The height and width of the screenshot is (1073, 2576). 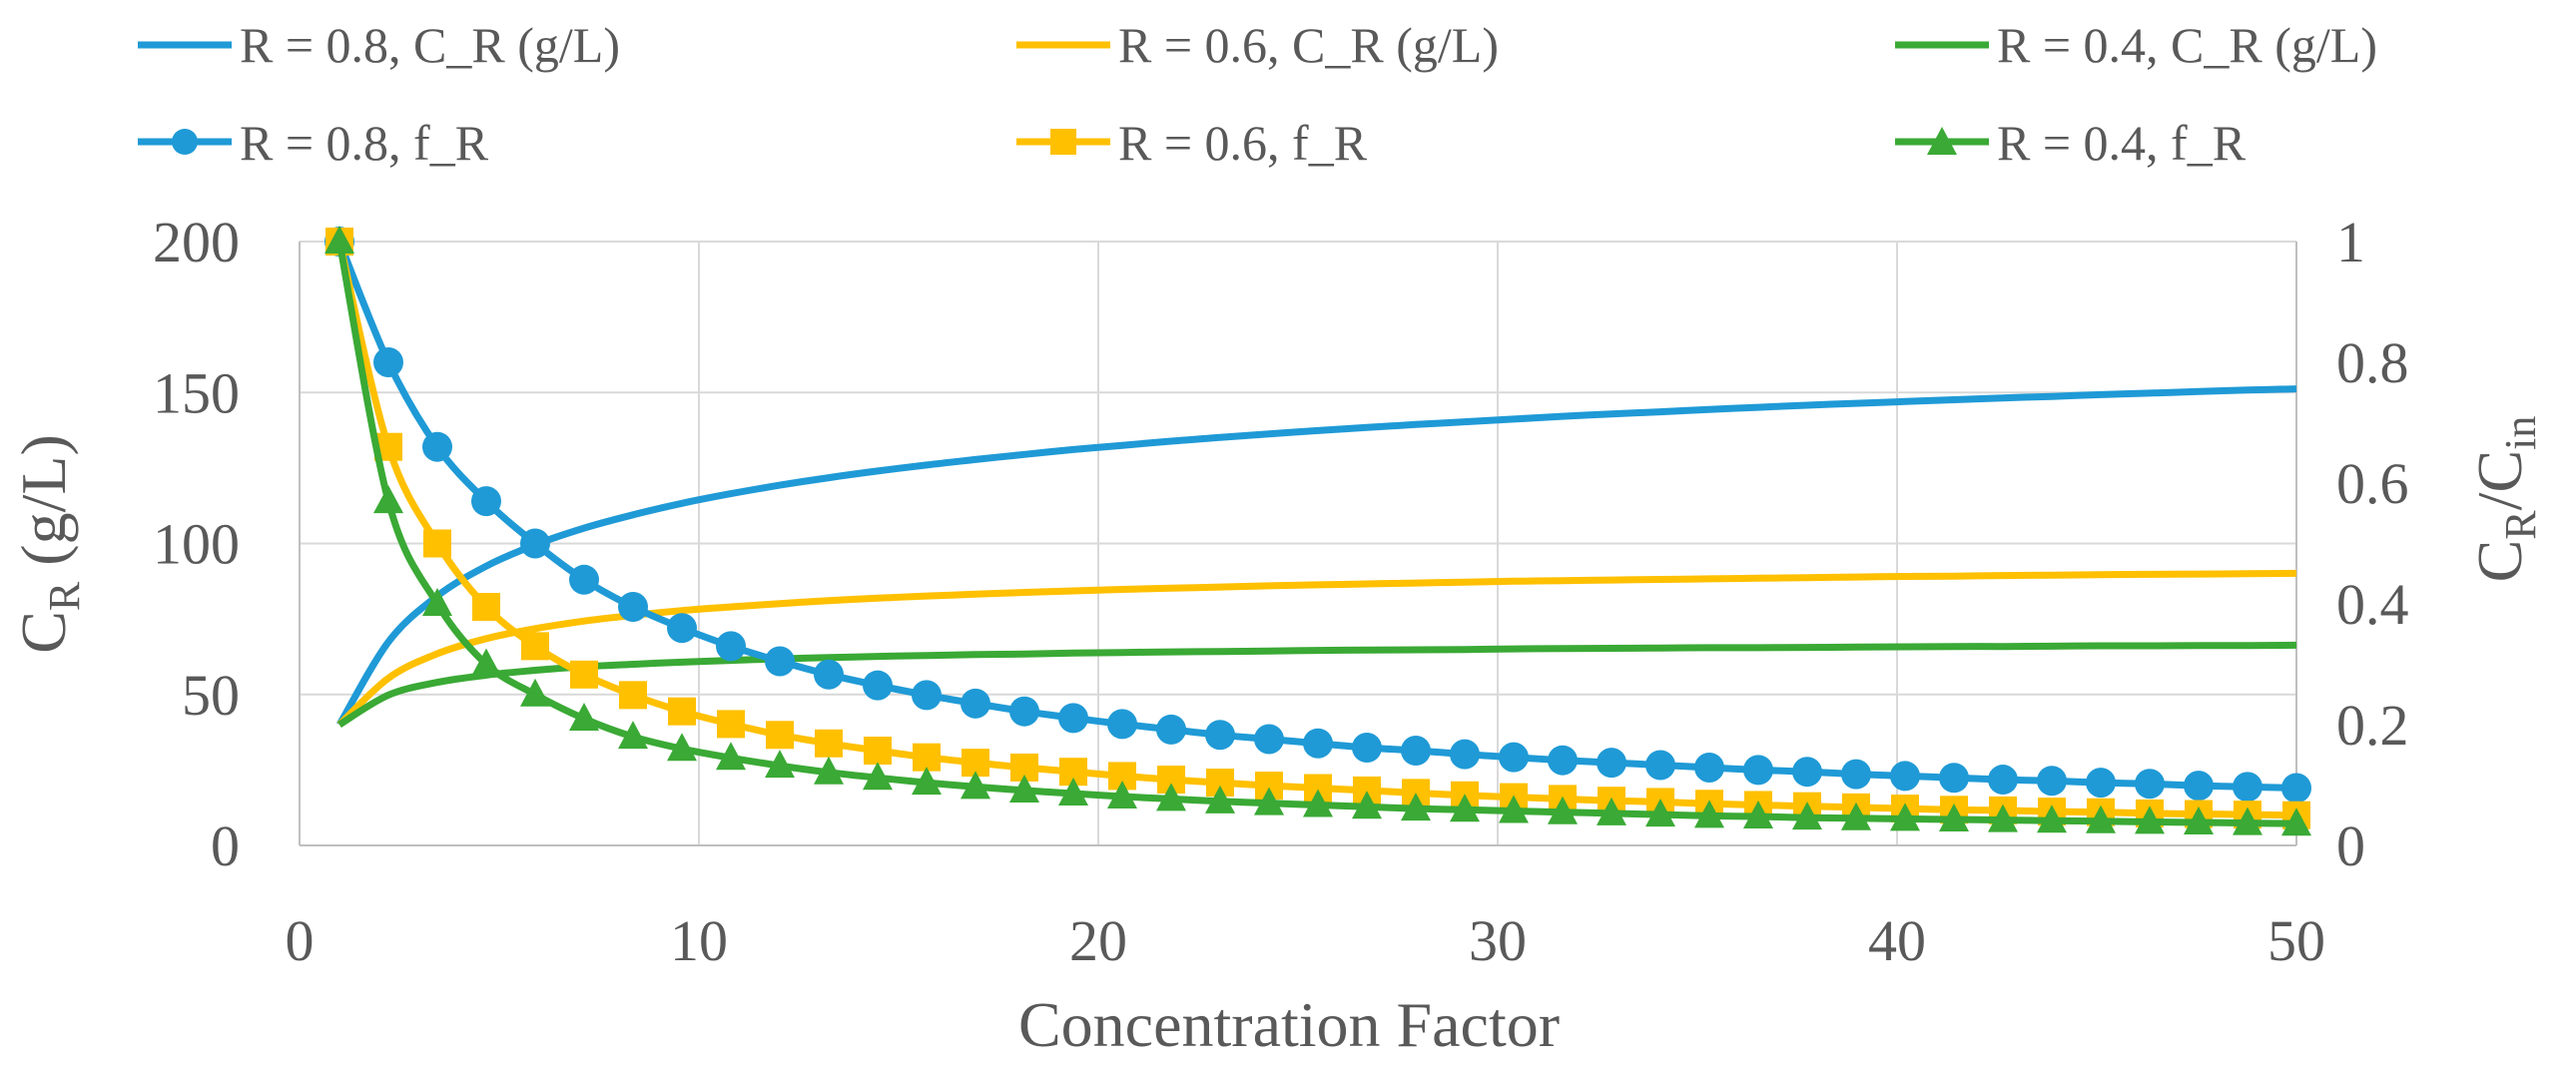 What do you see at coordinates (2372, 483) in the screenshot?
I see `y-right-tick-label: 0.6` at bounding box center [2372, 483].